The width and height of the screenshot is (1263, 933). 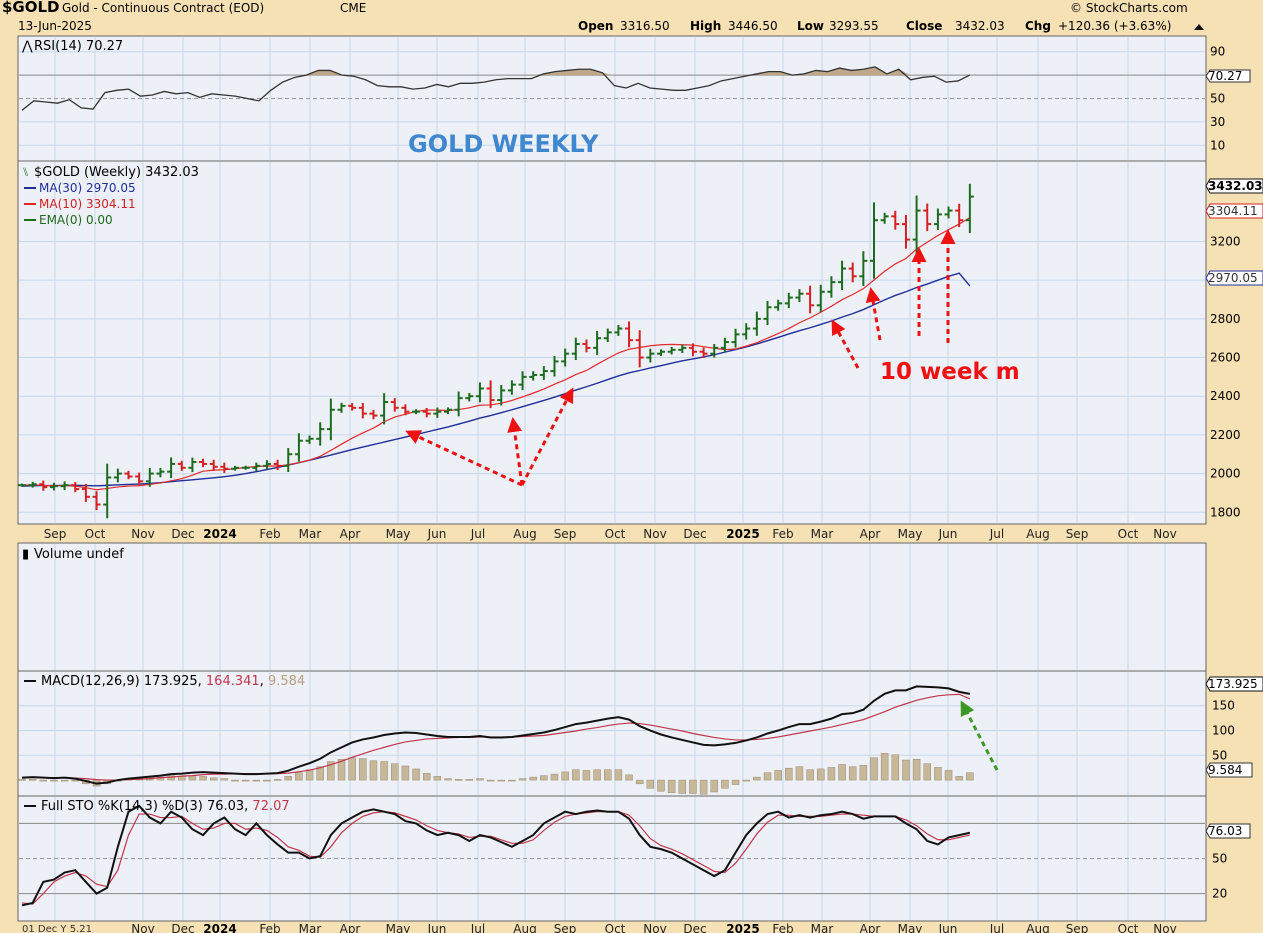 What do you see at coordinates (55, 534) in the screenshot?
I see `month-label: Sep` at bounding box center [55, 534].